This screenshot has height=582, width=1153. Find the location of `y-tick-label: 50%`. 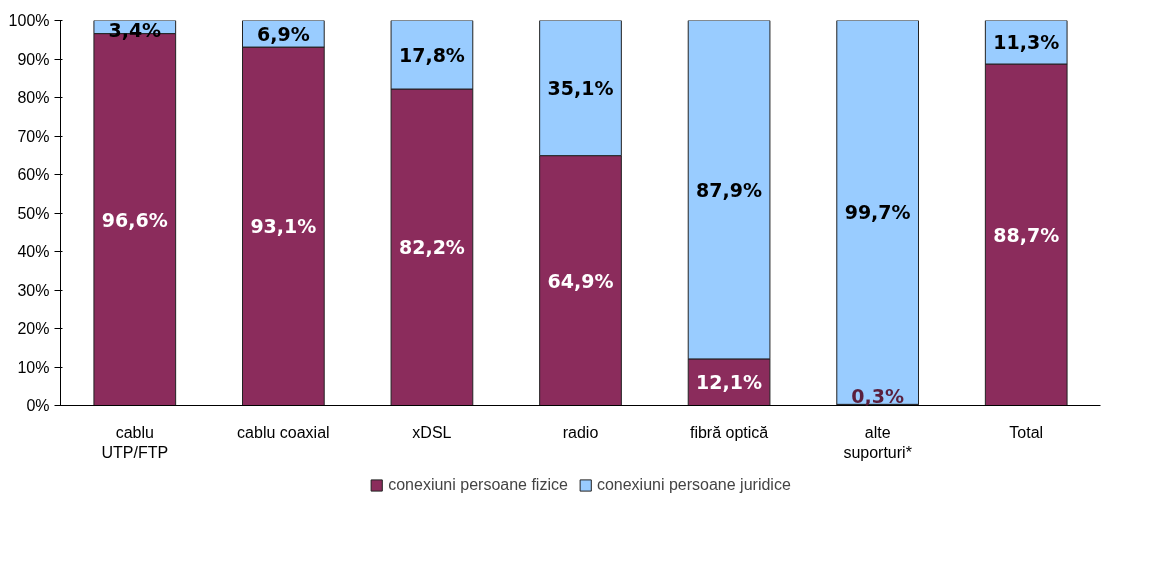

y-tick-label: 50% is located at coordinates (33, 213).